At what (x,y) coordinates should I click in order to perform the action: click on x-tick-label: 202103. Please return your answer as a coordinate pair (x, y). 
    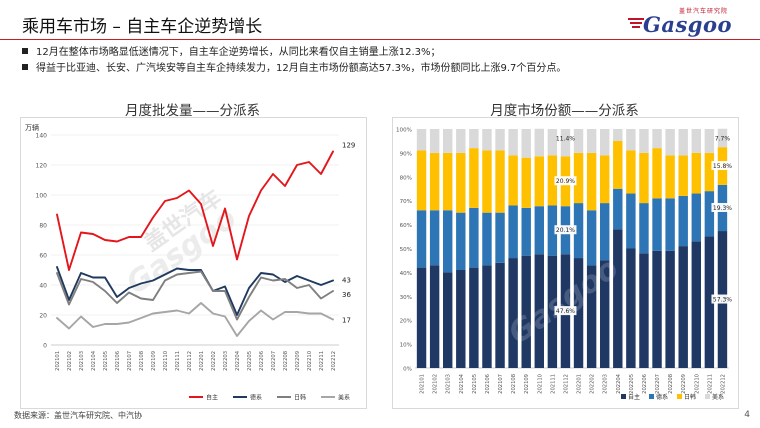
    Looking at the image, I should click on (449, 384).